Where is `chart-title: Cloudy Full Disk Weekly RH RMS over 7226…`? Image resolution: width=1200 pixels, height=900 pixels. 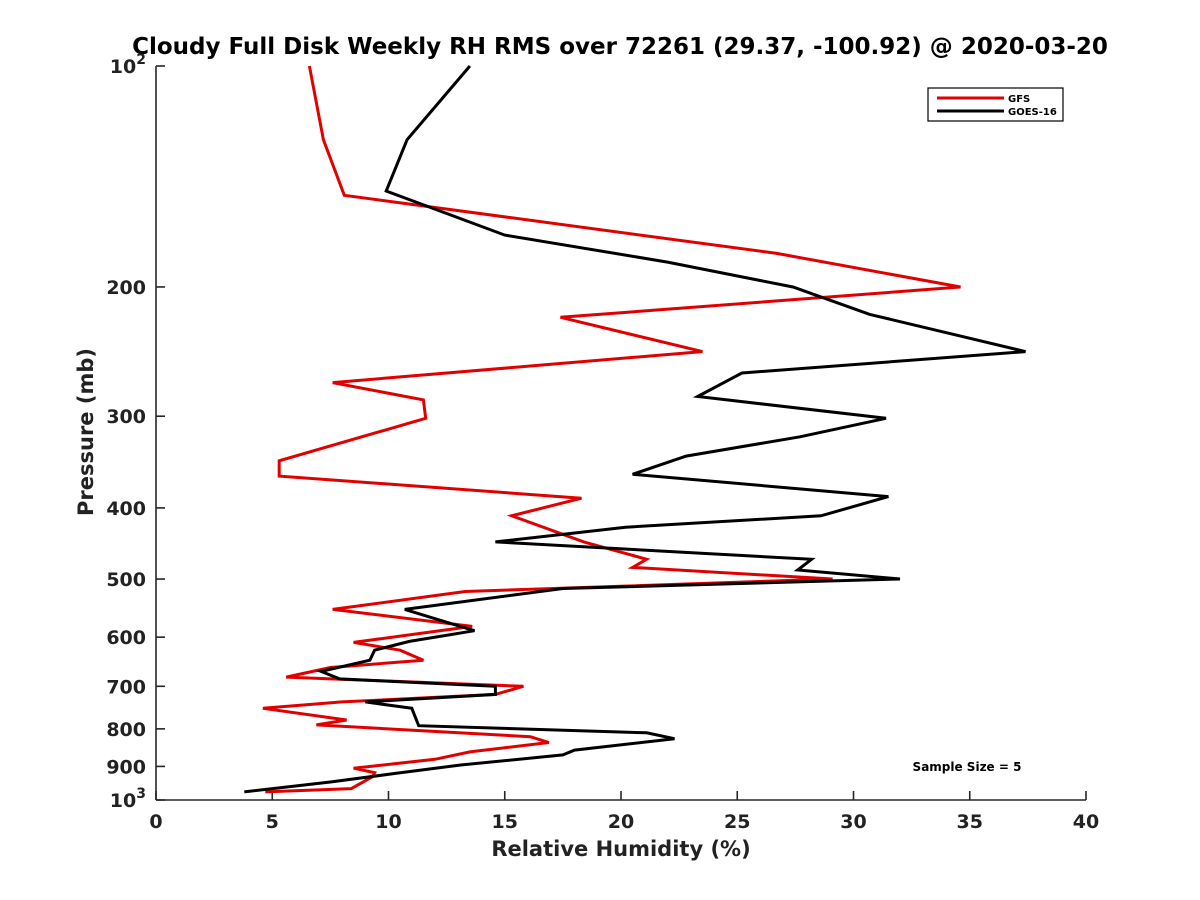 chart-title: Cloudy Full Disk Weekly RH RMS over 7226… is located at coordinates (620, 47).